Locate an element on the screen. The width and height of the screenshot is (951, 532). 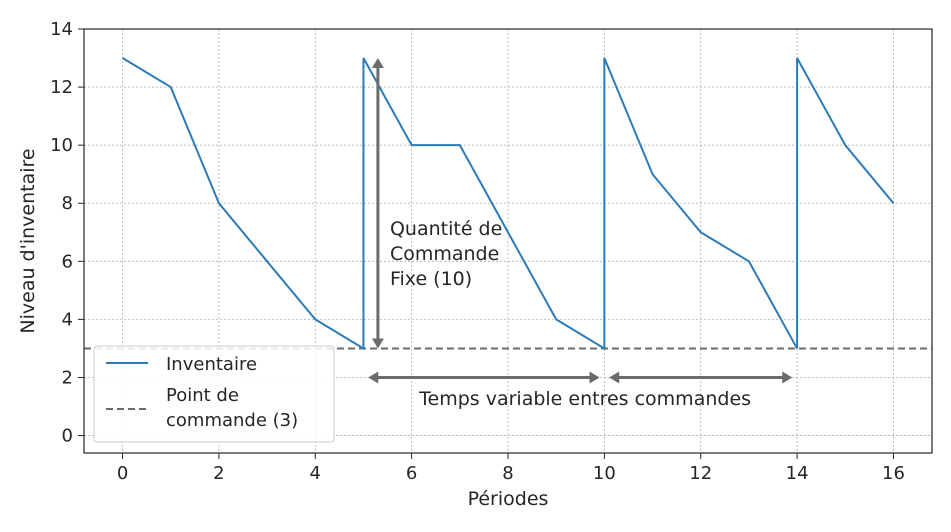
variable-time-label: Temps variable entres commandes is located at coordinates (584, 399).